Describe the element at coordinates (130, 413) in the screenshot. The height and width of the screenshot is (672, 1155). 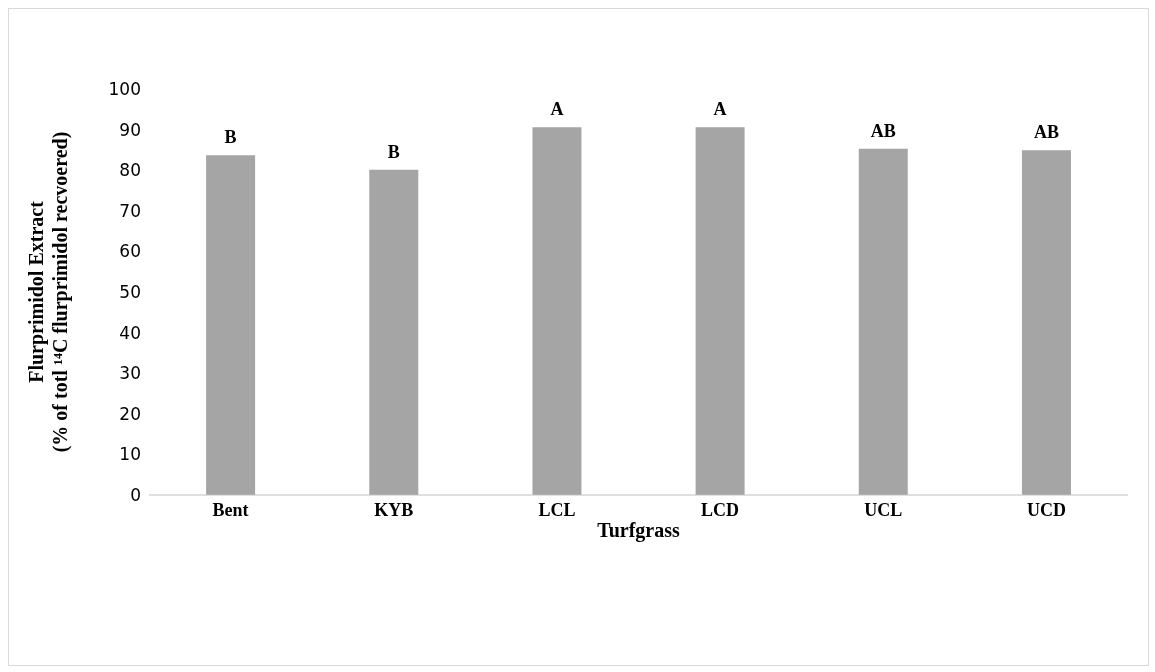
I see `y-tick-label: 20` at that location.